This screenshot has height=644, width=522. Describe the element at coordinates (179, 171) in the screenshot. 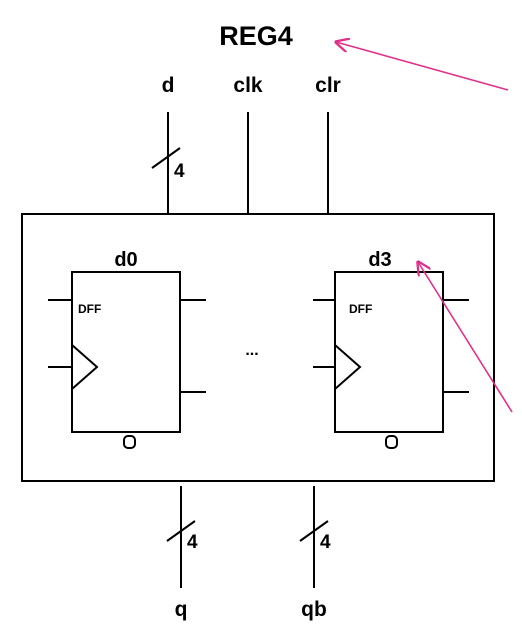

I see `bus-width-d: 4` at that location.